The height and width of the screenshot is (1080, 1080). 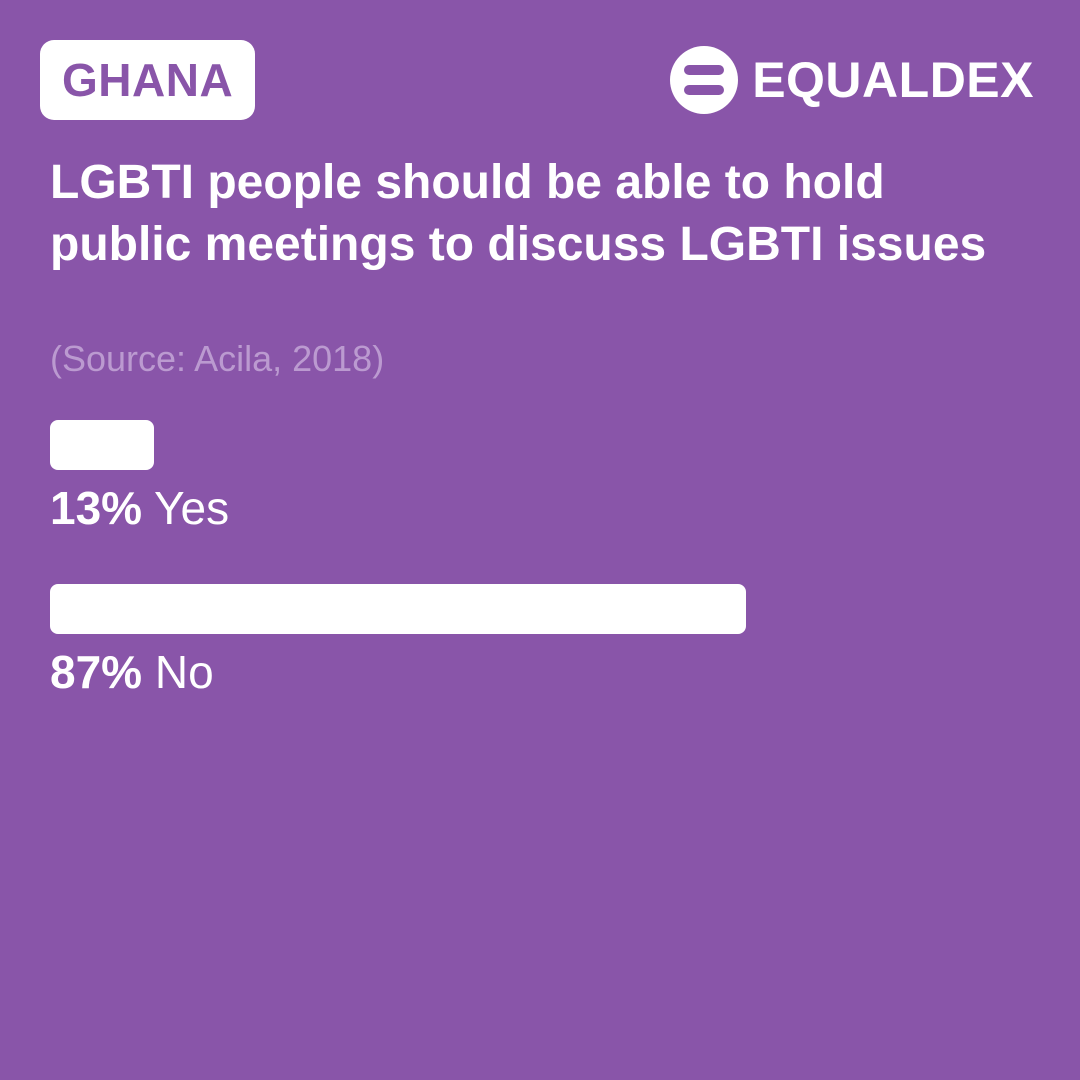 I want to click on bar-category-label: No, so click(x=184, y=672).